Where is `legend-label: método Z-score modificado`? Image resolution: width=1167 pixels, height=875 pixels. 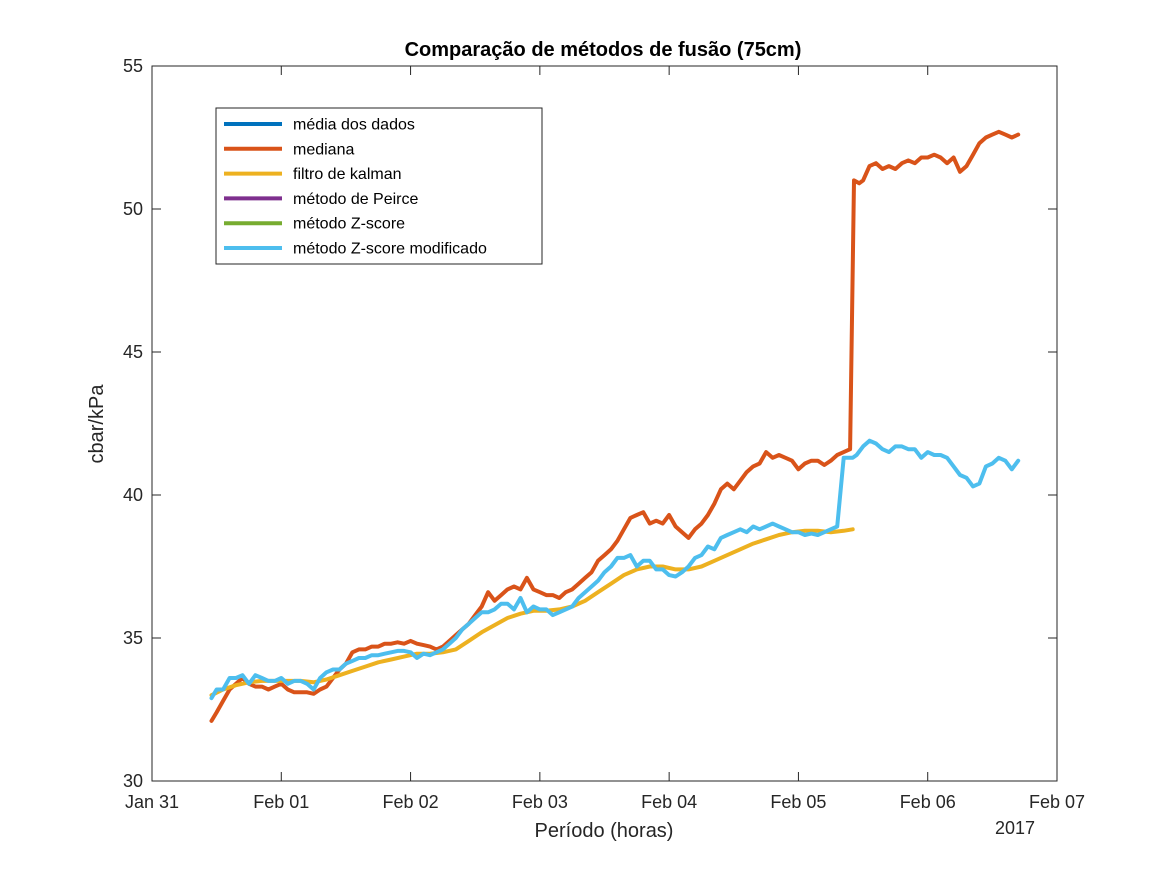 legend-label: método Z-score modificado is located at coordinates (390, 249).